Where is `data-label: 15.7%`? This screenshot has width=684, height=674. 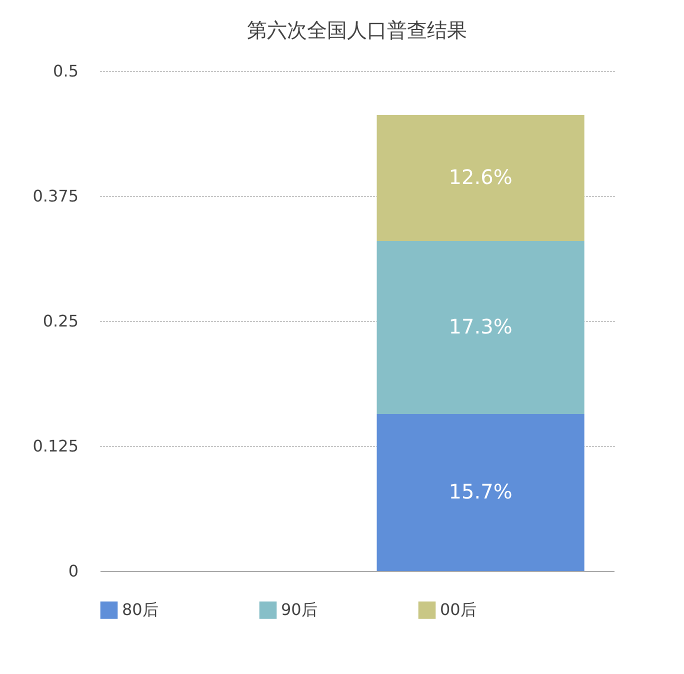 data-label: 15.7% is located at coordinates (480, 492).